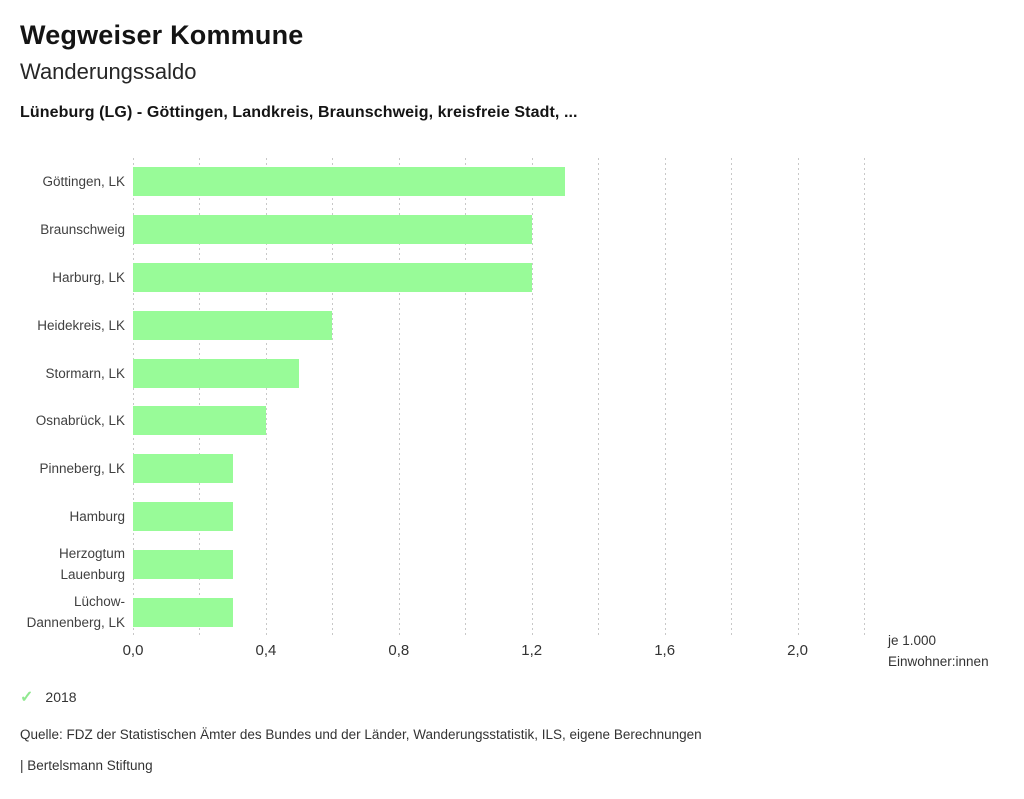 Image resolution: width=1024 pixels, height=799 pixels. I want to click on branding-text: | Bertelsmann Stiftung, so click(86, 765).